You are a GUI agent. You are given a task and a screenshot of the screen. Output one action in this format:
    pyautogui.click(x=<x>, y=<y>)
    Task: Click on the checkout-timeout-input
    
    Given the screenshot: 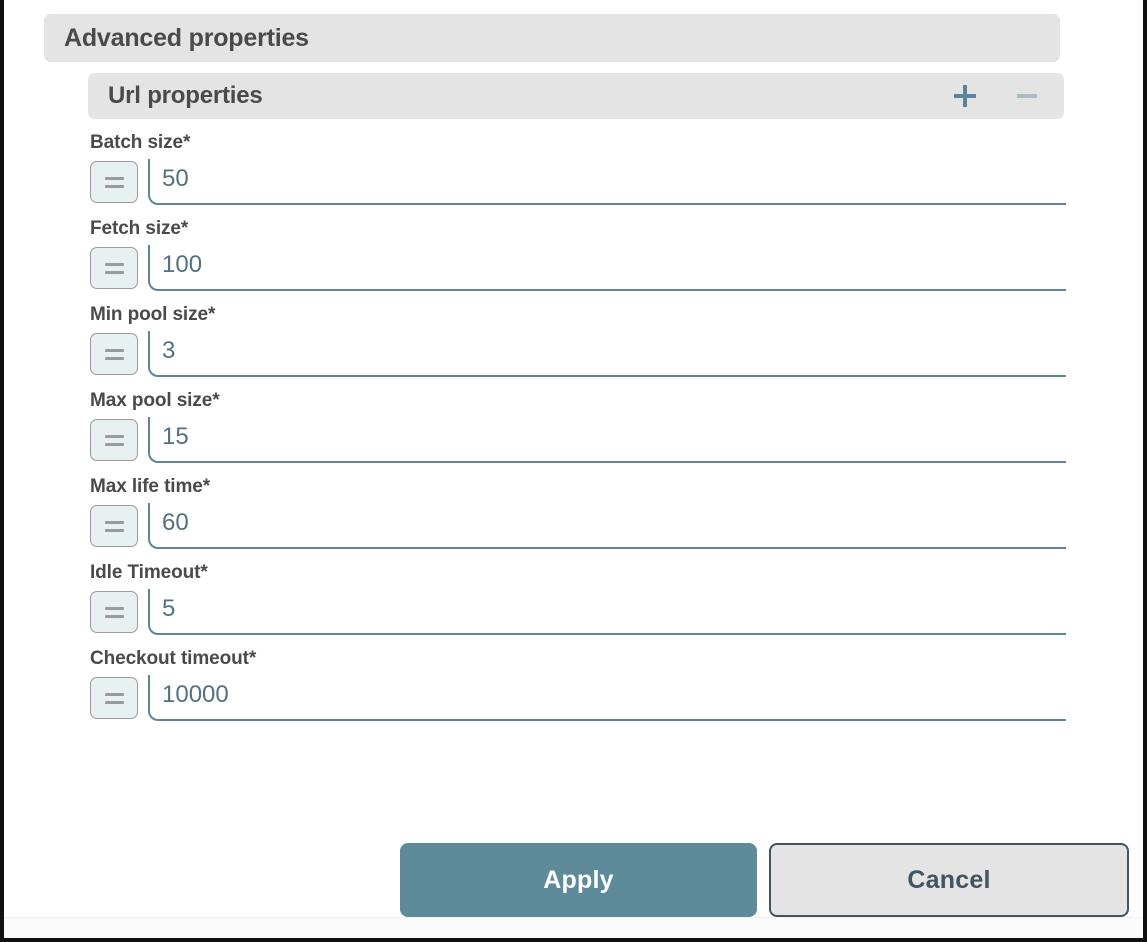 What is the action you would take?
    pyautogui.click(x=608, y=697)
    